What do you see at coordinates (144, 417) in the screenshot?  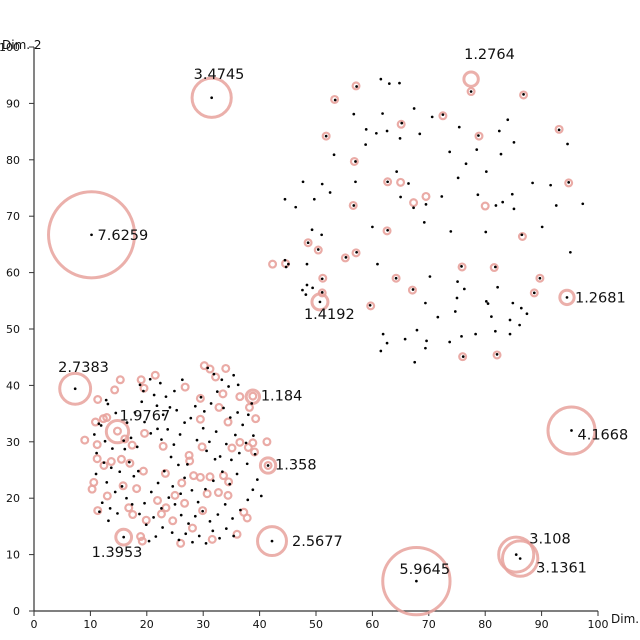 I see `annotation-label: 1.9767` at bounding box center [144, 417].